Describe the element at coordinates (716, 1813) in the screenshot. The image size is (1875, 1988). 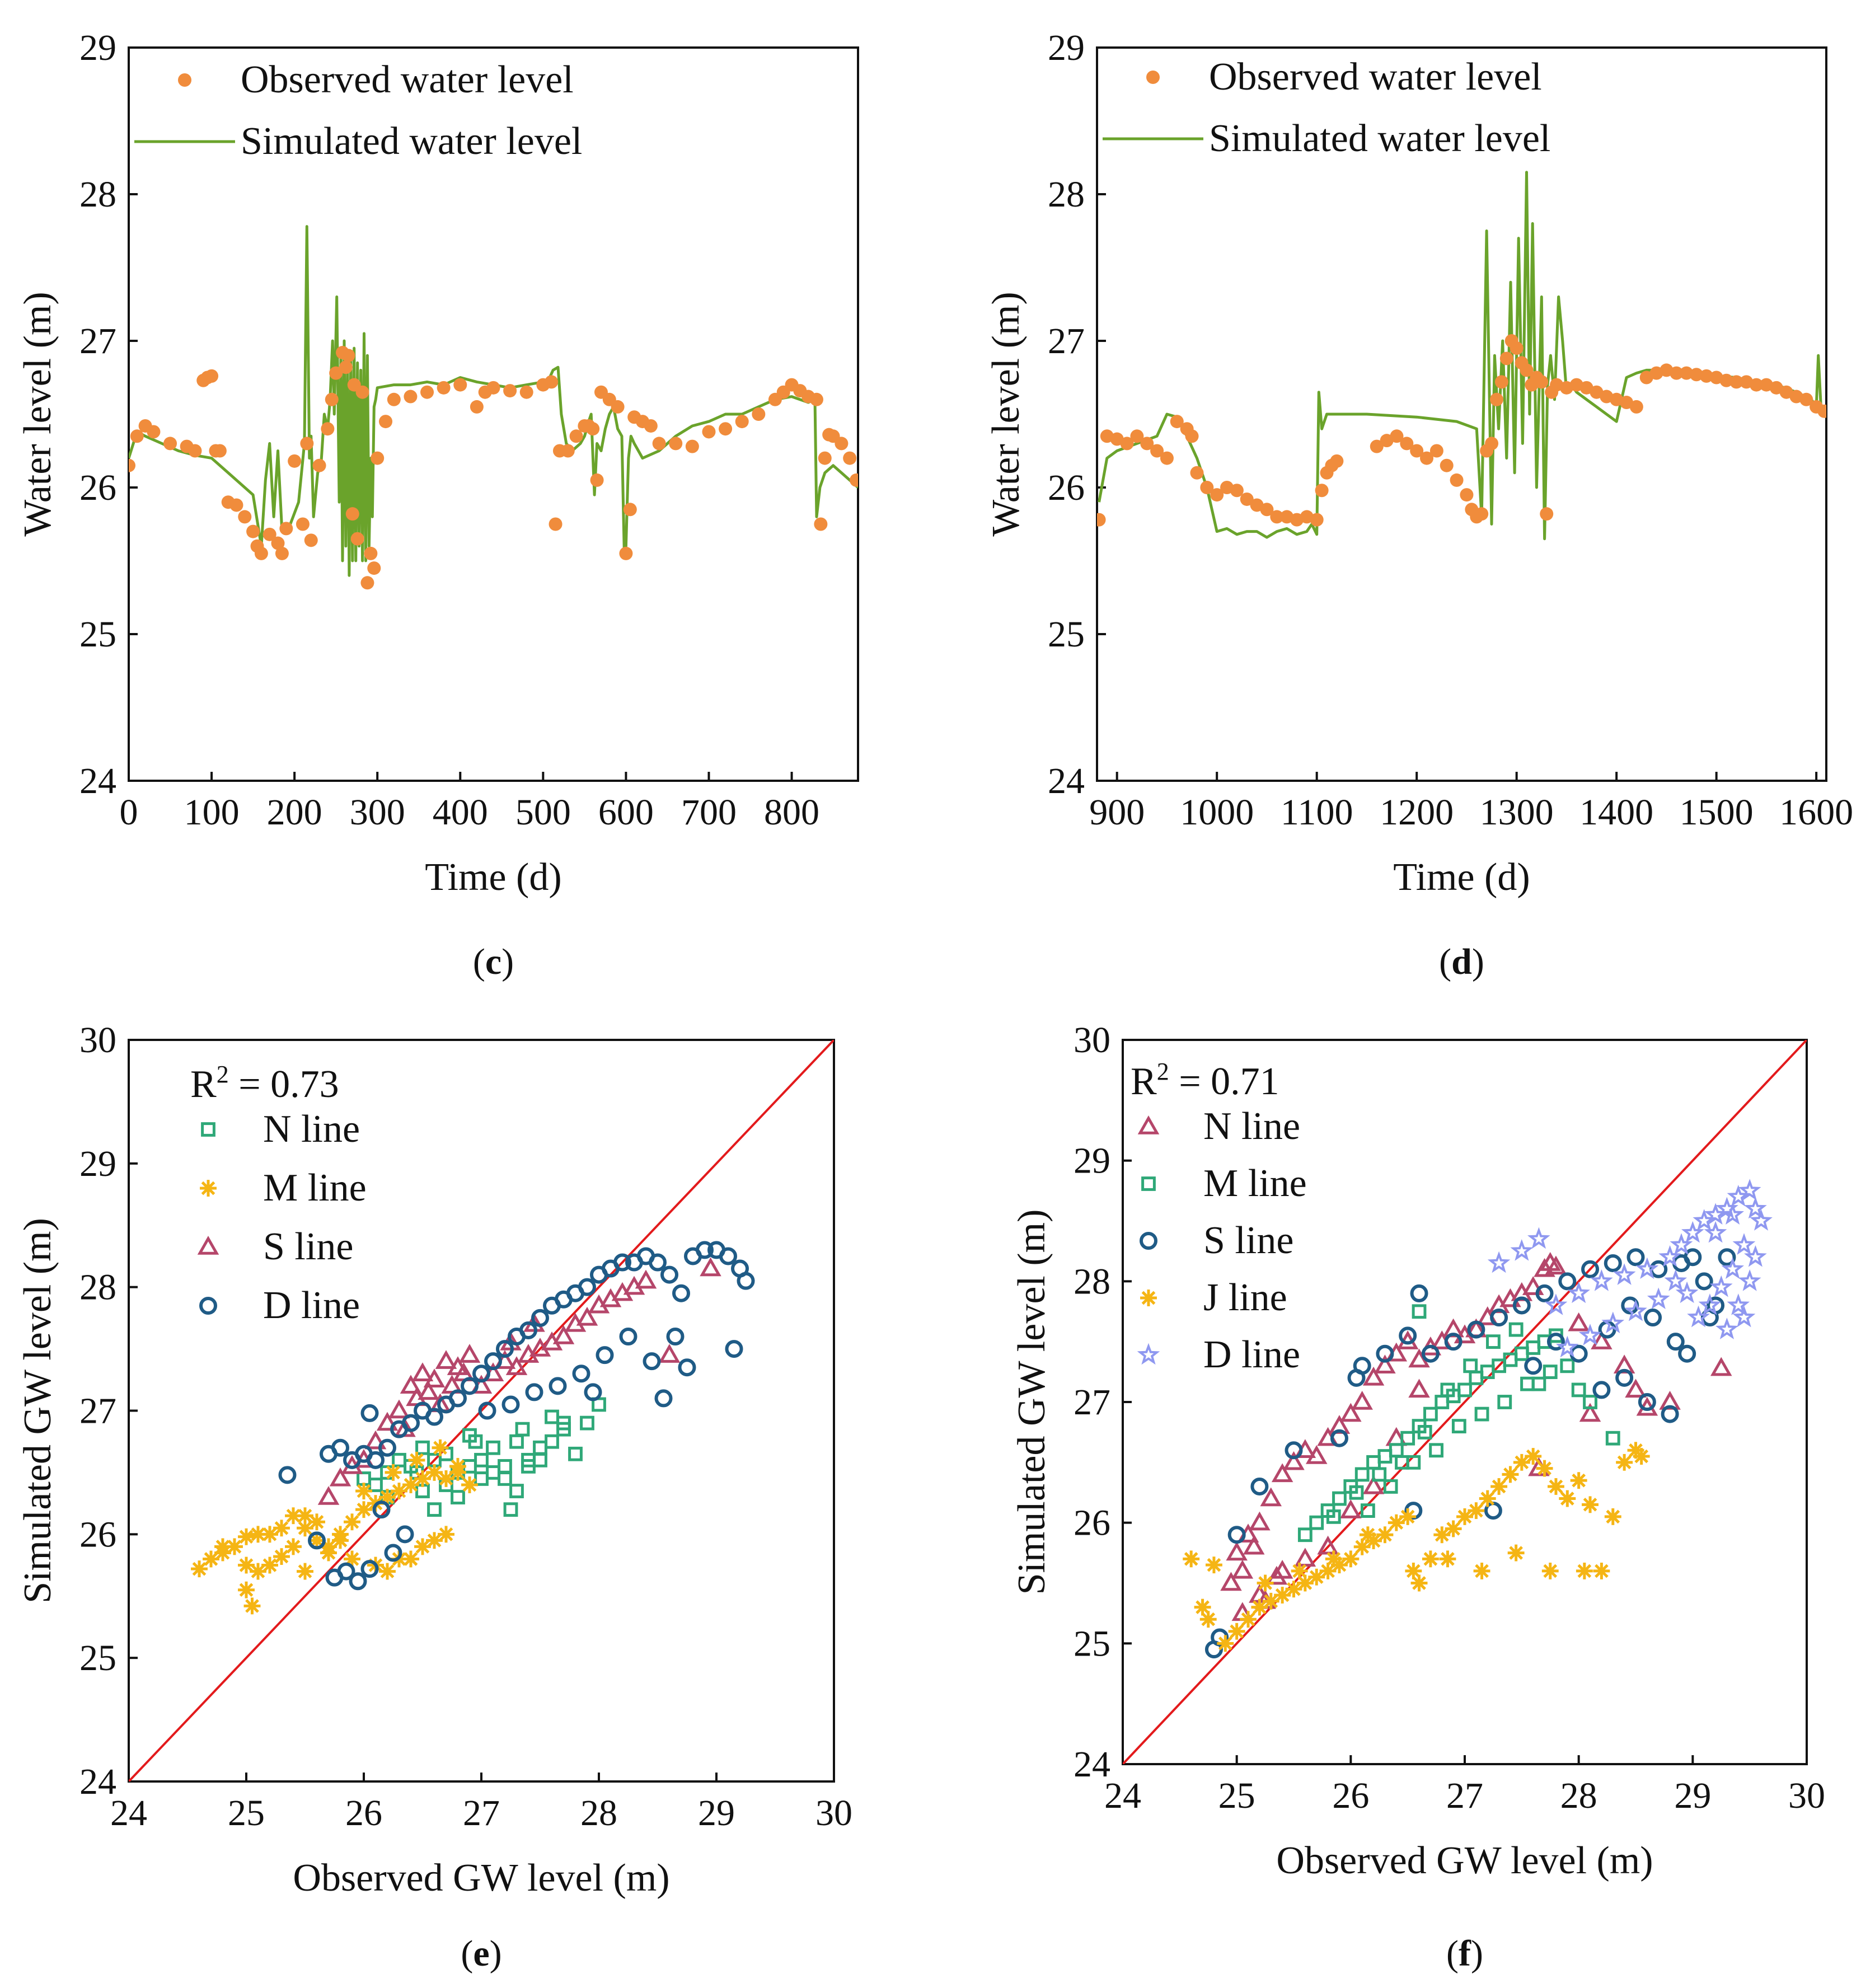
I see `x-tick-label: 29` at that location.